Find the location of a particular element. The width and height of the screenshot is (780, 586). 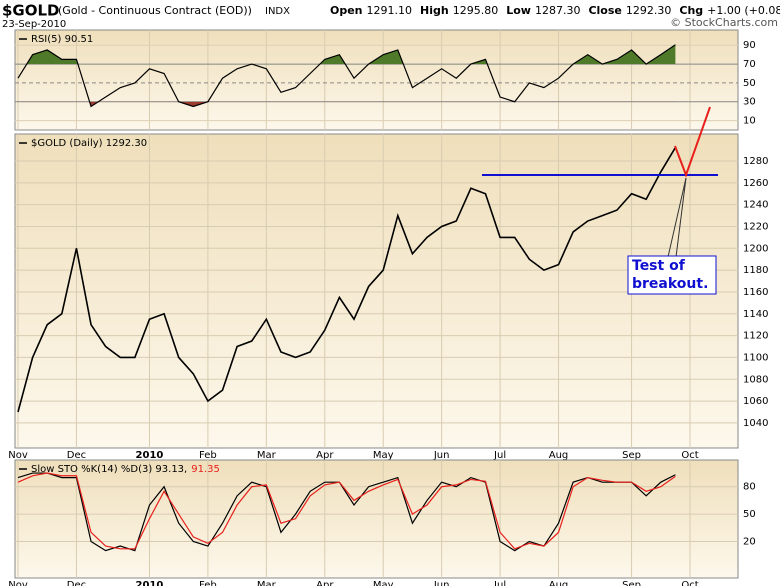

y-tick-label: 1280 is located at coordinates (755, 161).